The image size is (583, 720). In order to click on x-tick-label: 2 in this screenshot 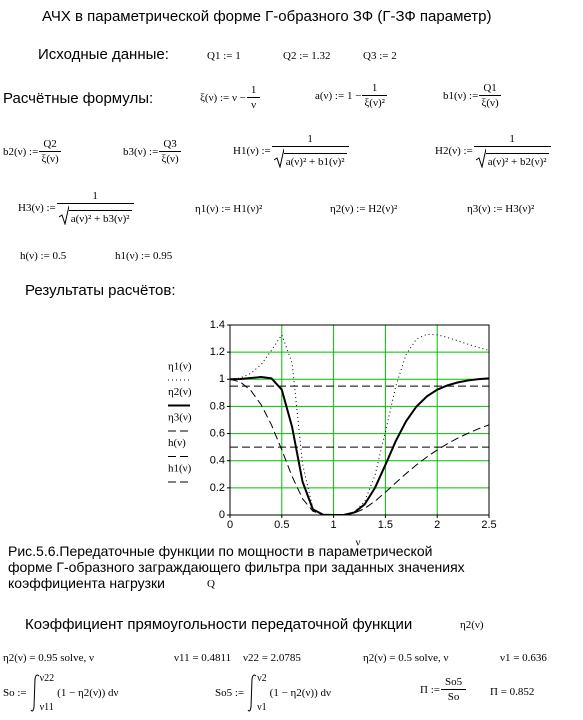, I will do `click(437, 525)`.